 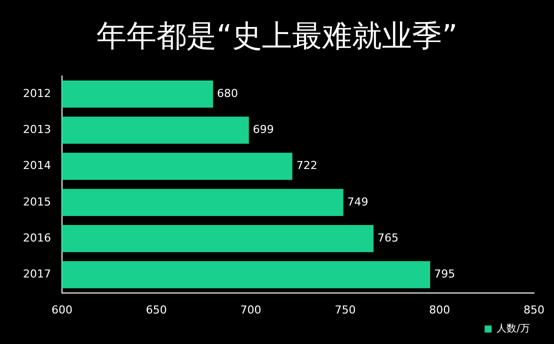 What do you see at coordinates (345, 309) in the screenshot?
I see `x-tick-label: 750` at bounding box center [345, 309].